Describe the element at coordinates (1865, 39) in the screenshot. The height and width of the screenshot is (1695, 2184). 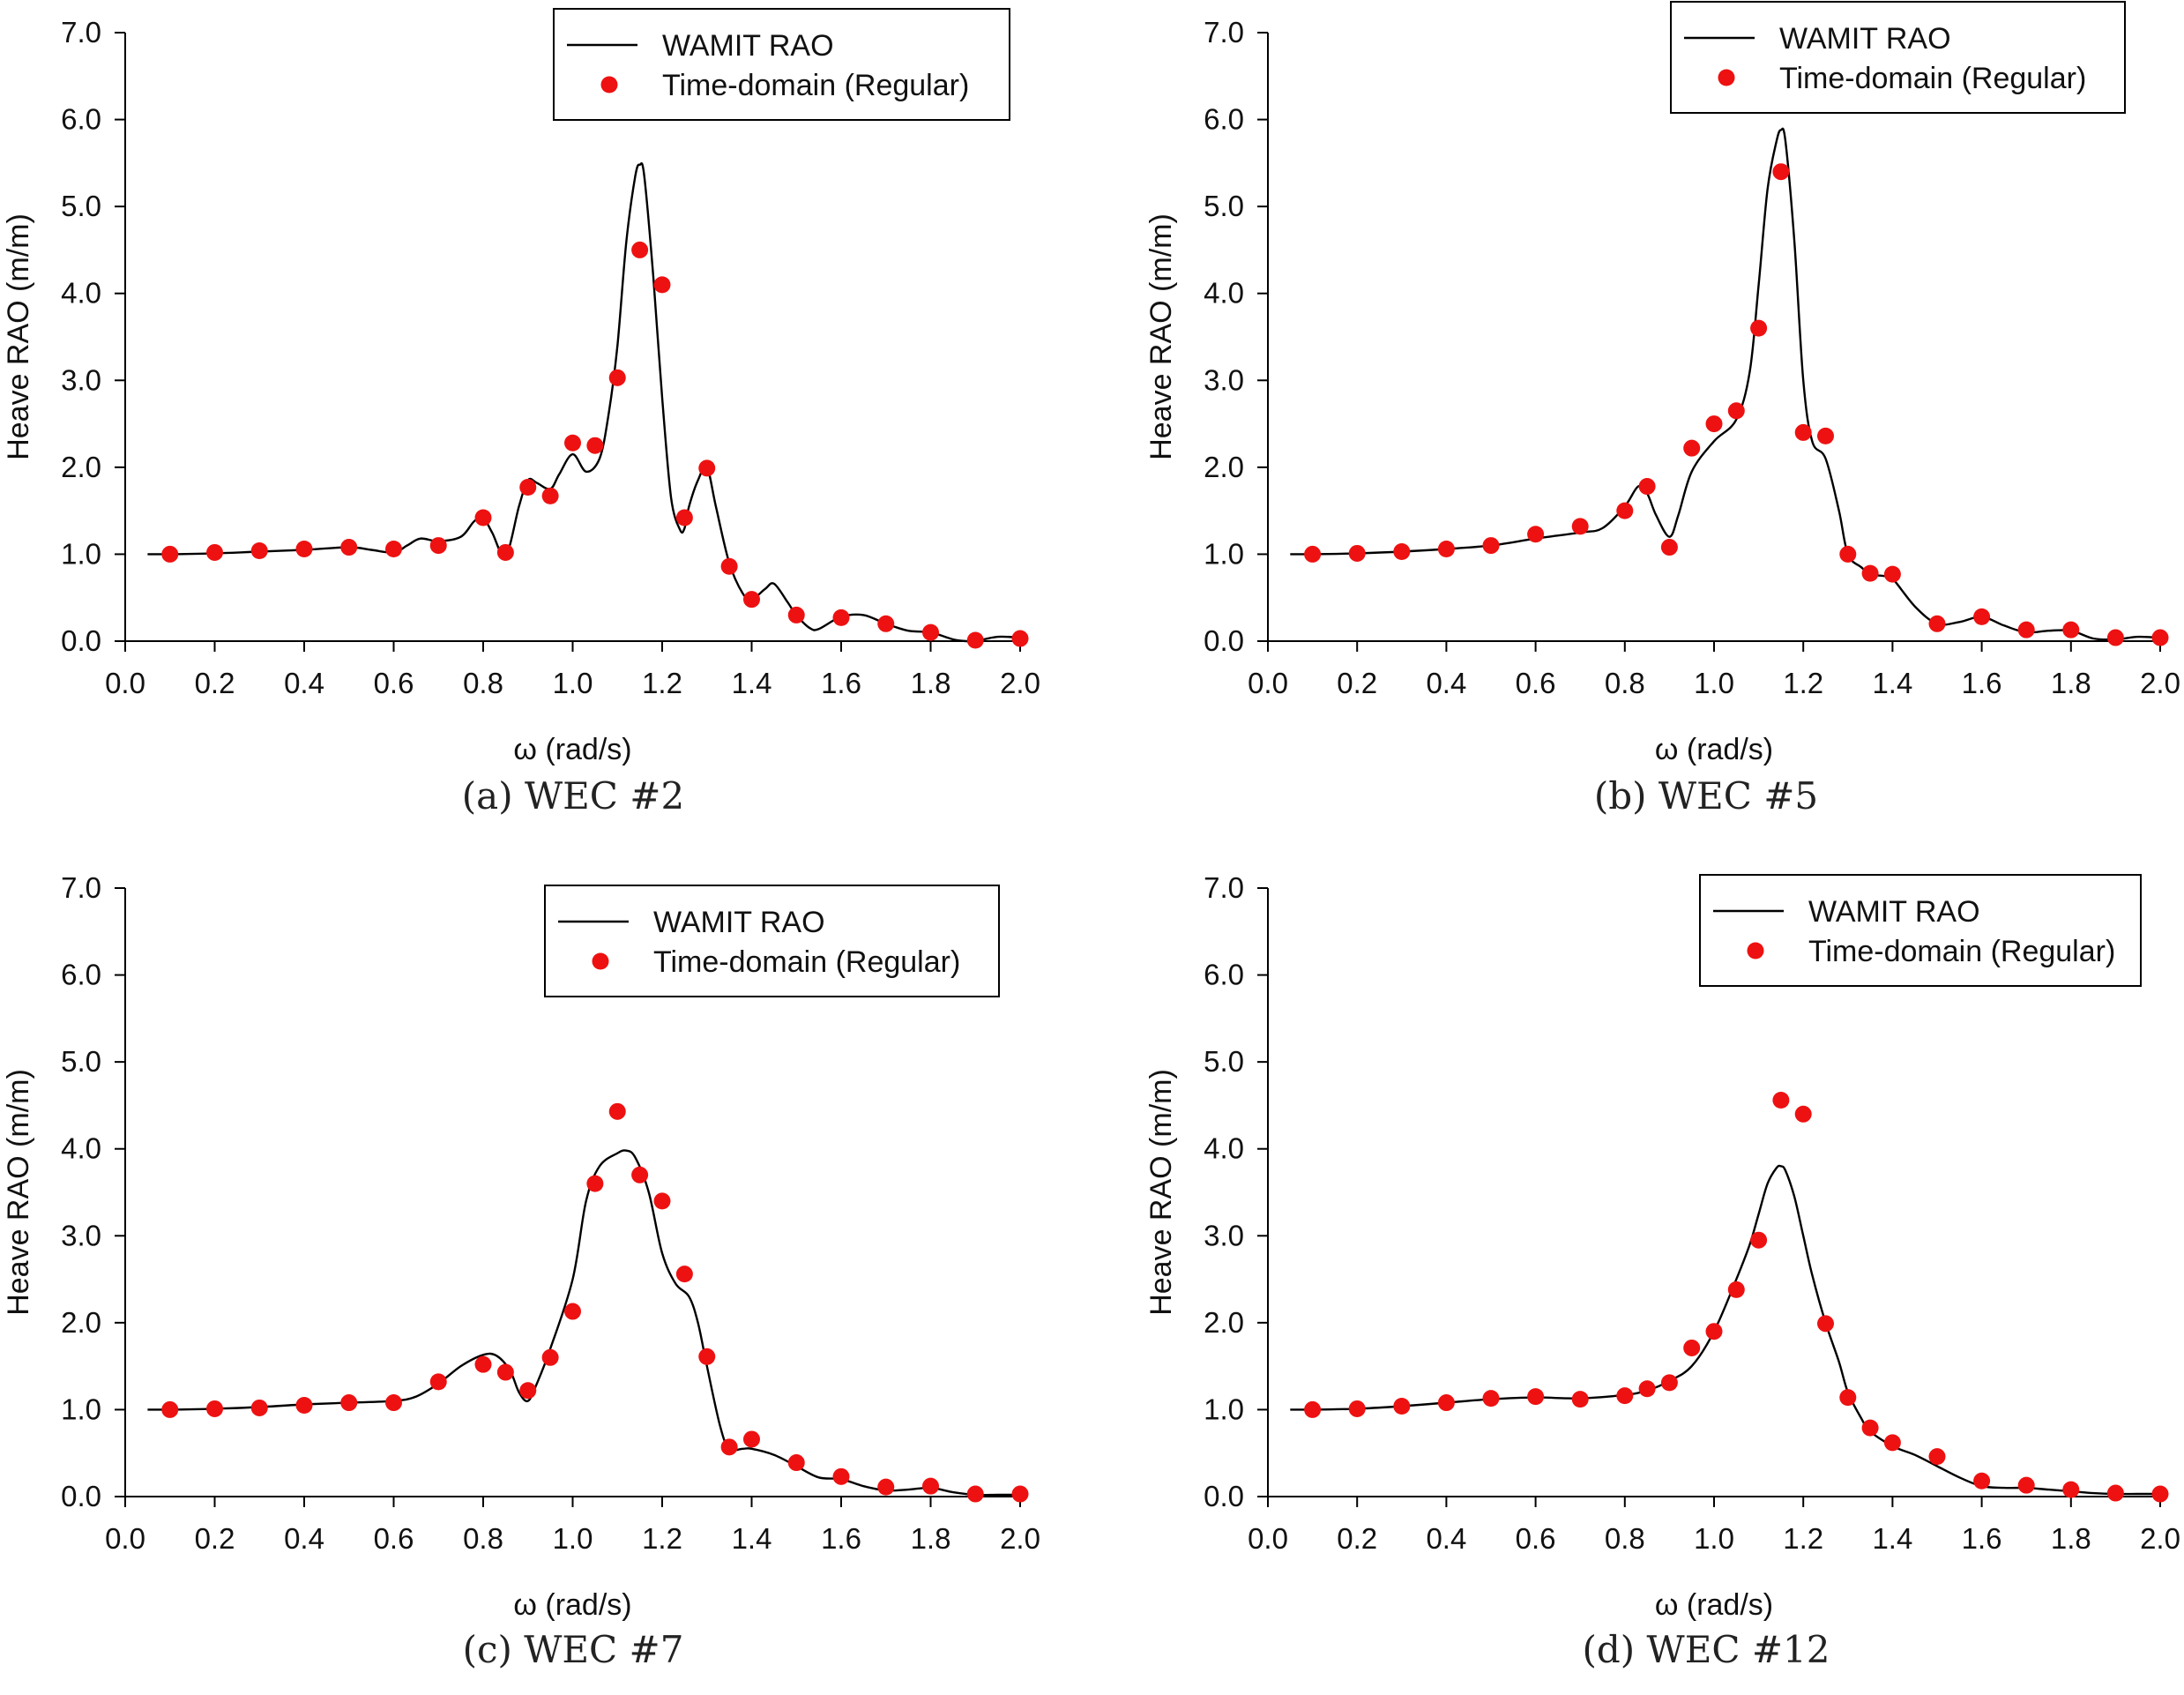
I see `legend-label-wamit: WAMIT RAO` at that location.